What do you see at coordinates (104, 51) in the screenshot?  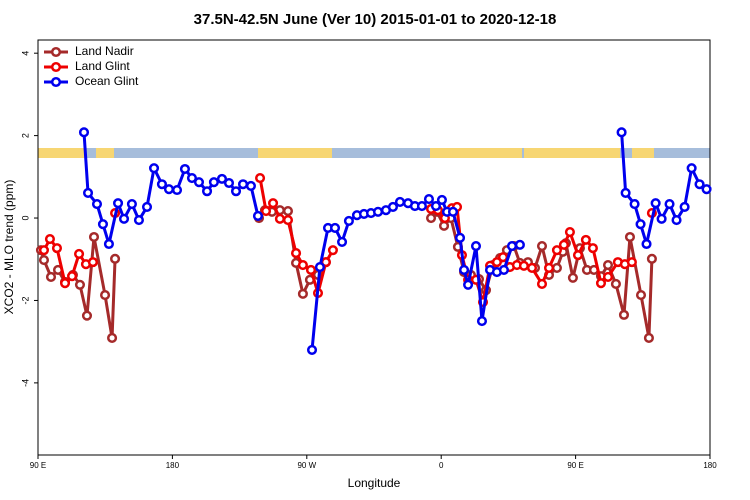 I see `legend-label: Land Nadir` at bounding box center [104, 51].